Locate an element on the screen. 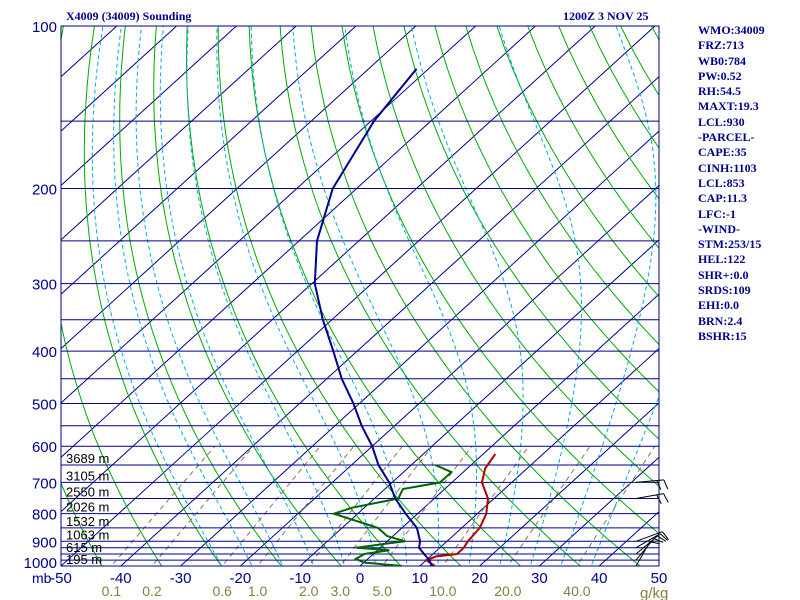  sounding-index-item: BSHR:15 is located at coordinates (722, 335).